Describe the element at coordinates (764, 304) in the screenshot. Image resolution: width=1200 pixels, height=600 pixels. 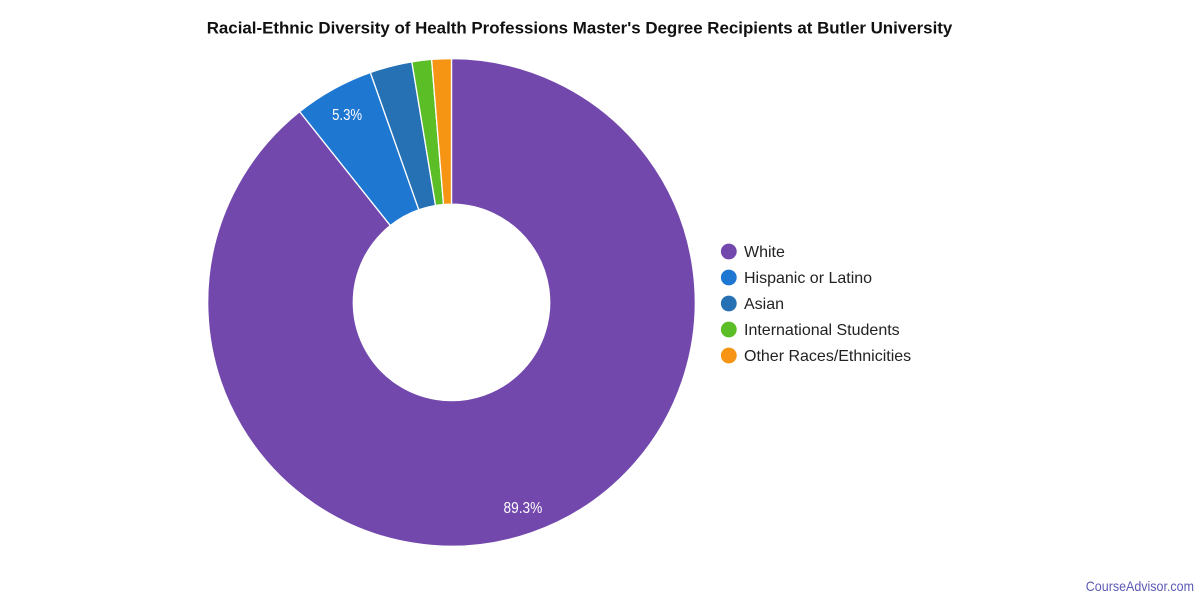
I see `svg-text: Asian` at that location.